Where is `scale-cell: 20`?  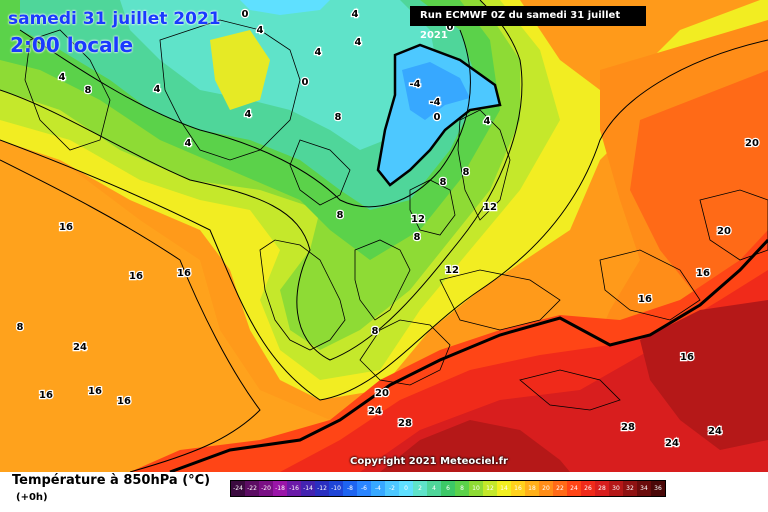 scale-cell: 20 is located at coordinates (546, 488).